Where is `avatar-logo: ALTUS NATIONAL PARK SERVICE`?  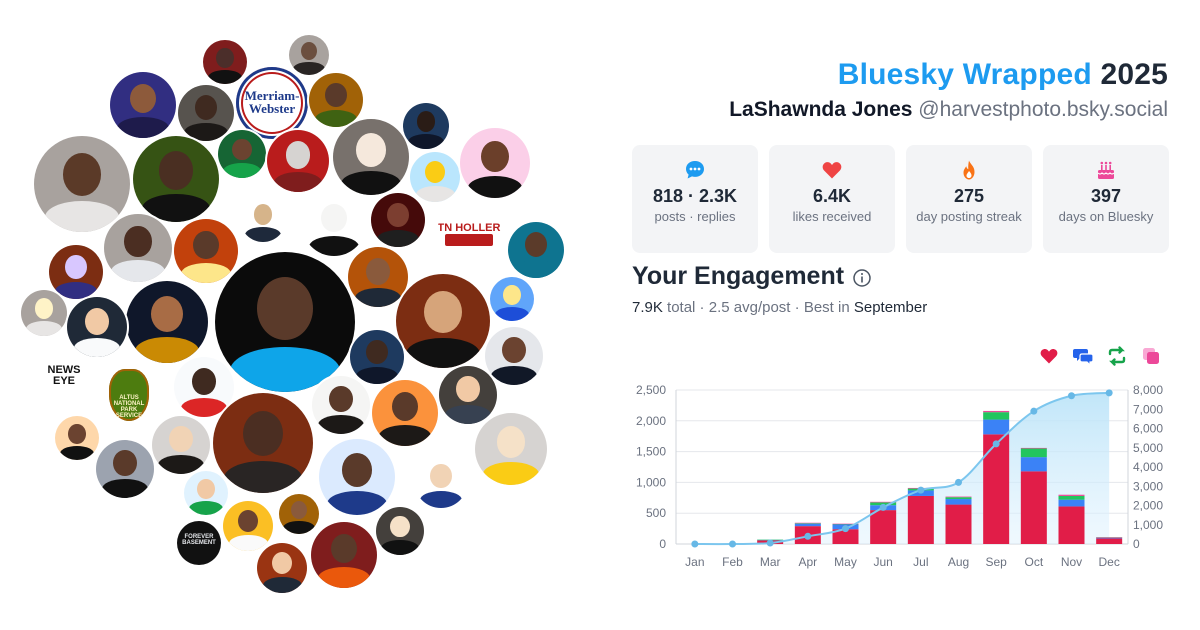 avatar-logo: ALTUS NATIONAL PARK SERVICE is located at coordinates (129, 395).